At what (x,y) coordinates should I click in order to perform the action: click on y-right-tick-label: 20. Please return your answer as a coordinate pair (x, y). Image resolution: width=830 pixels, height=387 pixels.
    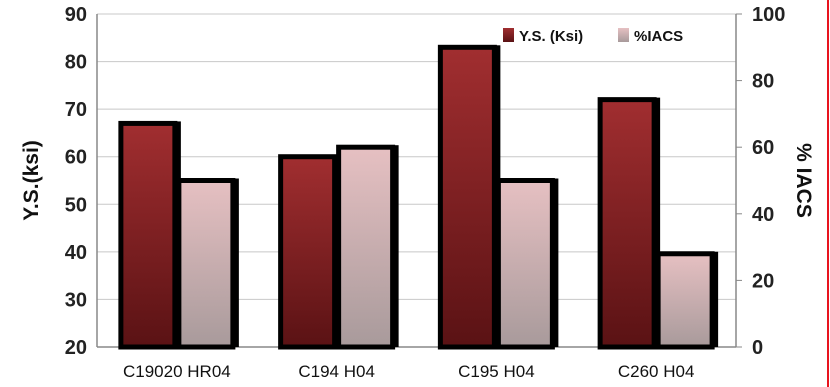
    Looking at the image, I should click on (763, 281).